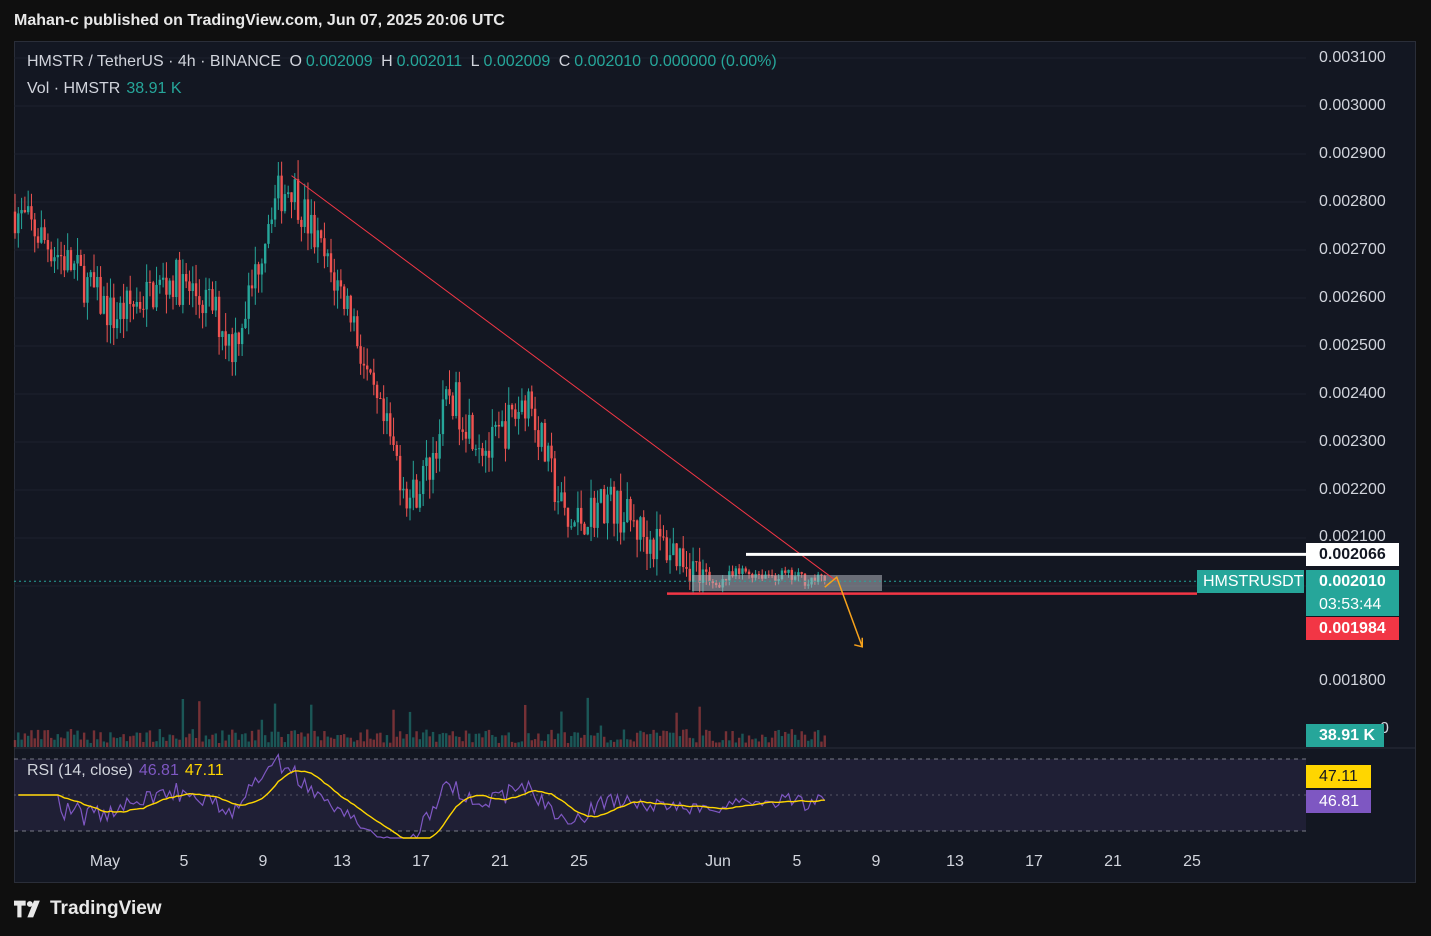 The width and height of the screenshot is (1431, 936). Describe the element at coordinates (713, 61) in the screenshot. I see `change-value: 0.000000 (0.00%)` at that location.